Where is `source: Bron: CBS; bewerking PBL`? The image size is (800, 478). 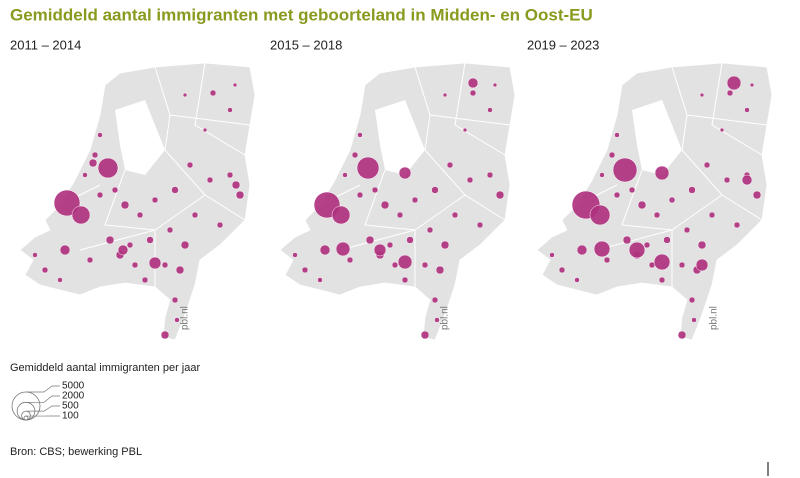 source: Bron: CBS; bewerking PBL is located at coordinates (76, 452).